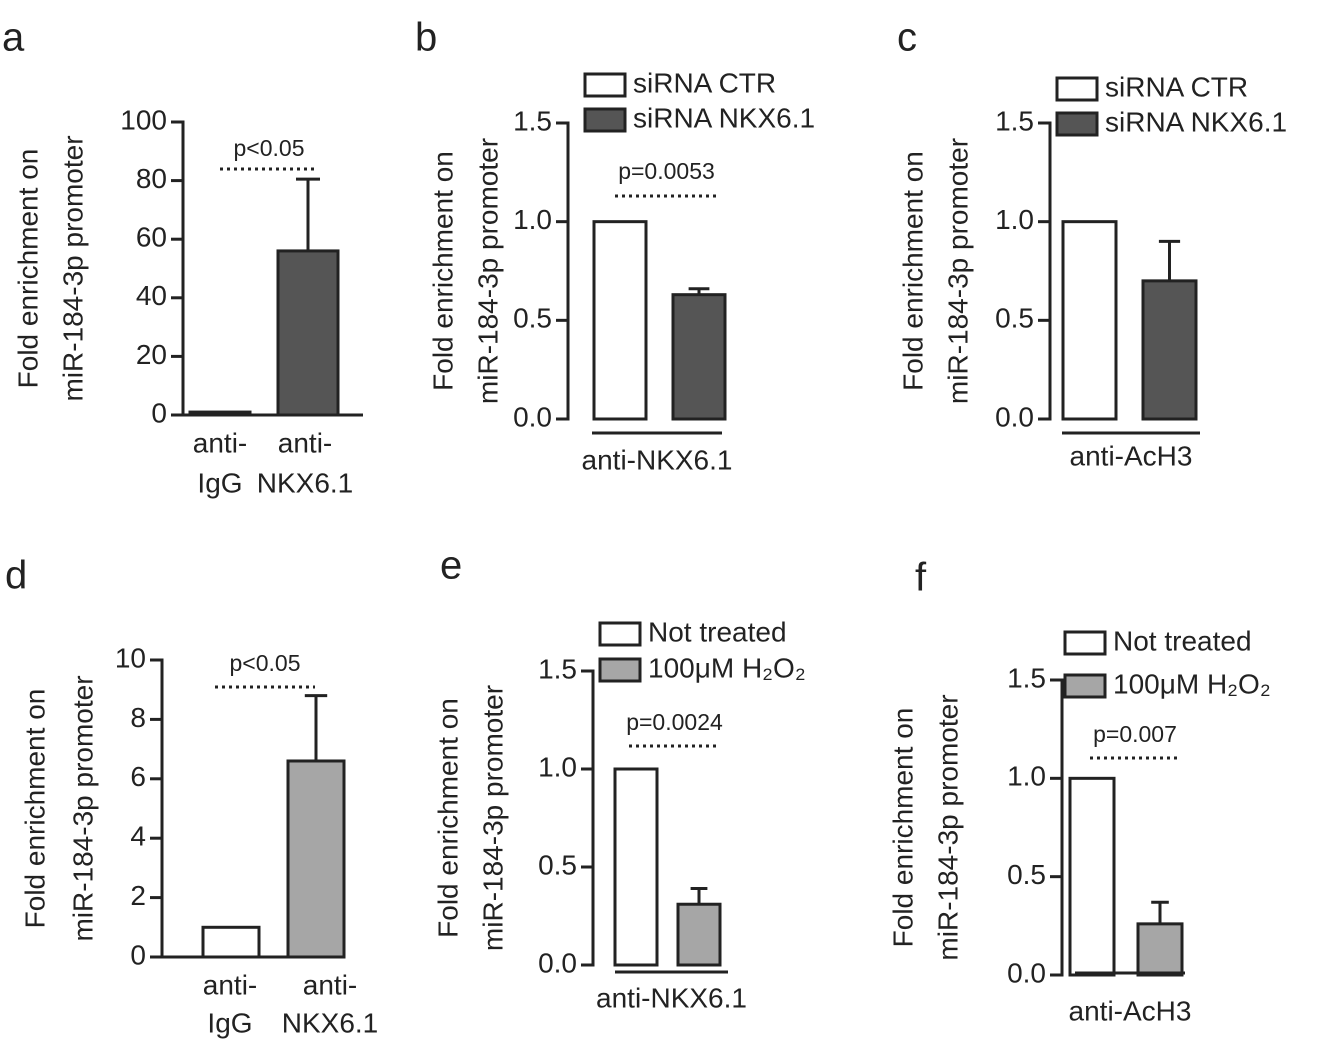 This screenshot has height=1046, width=1340. I want to click on y-tick-label: 40, so click(151, 295).